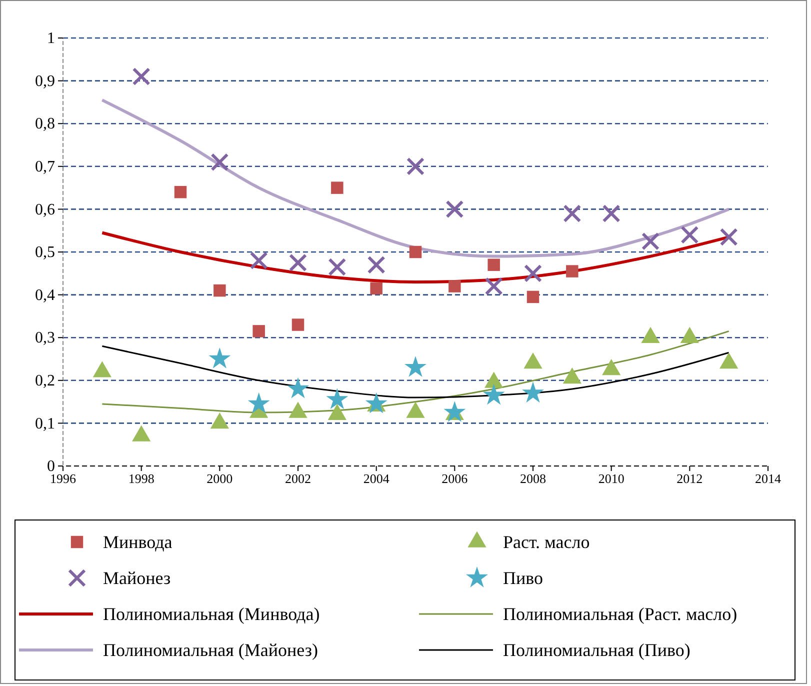 This screenshot has height=686, width=811. I want to click on legend-label: Пиво, so click(523, 578).